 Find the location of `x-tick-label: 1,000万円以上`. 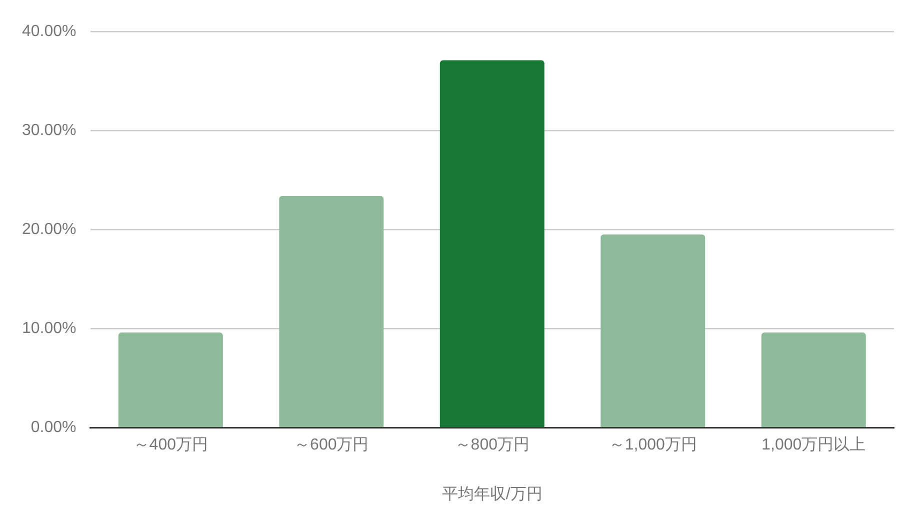

x-tick-label: 1,000万円以上 is located at coordinates (814, 445).